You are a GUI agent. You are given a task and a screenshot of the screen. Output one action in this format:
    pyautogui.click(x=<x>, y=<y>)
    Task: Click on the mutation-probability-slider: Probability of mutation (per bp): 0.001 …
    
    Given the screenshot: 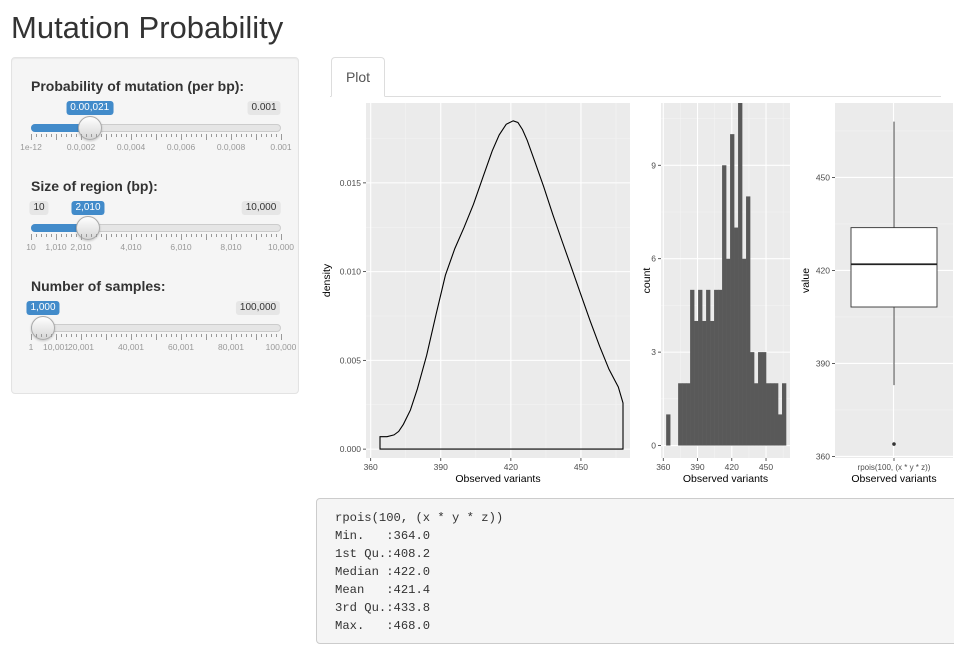 What is the action you would take?
    pyautogui.click(x=156, y=123)
    